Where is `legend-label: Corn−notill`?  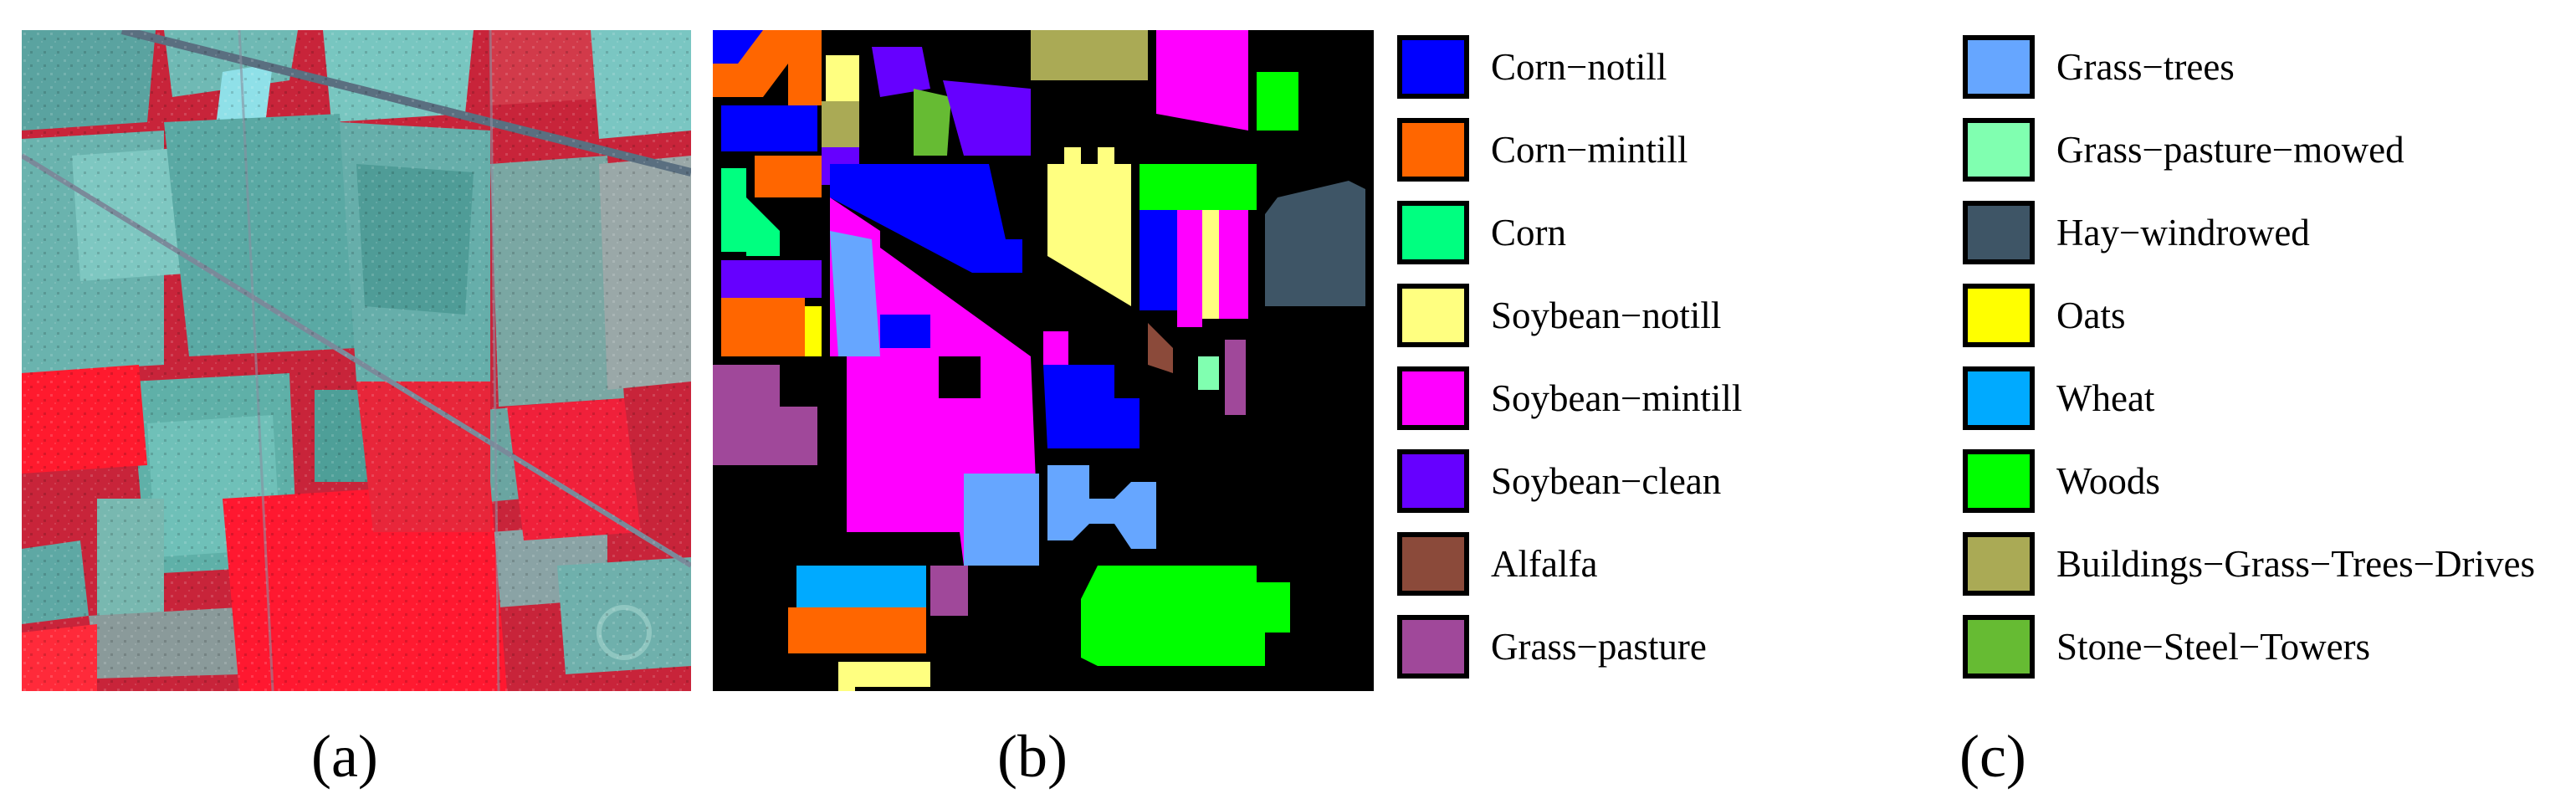
legend-label: Corn−notill is located at coordinates (1579, 67).